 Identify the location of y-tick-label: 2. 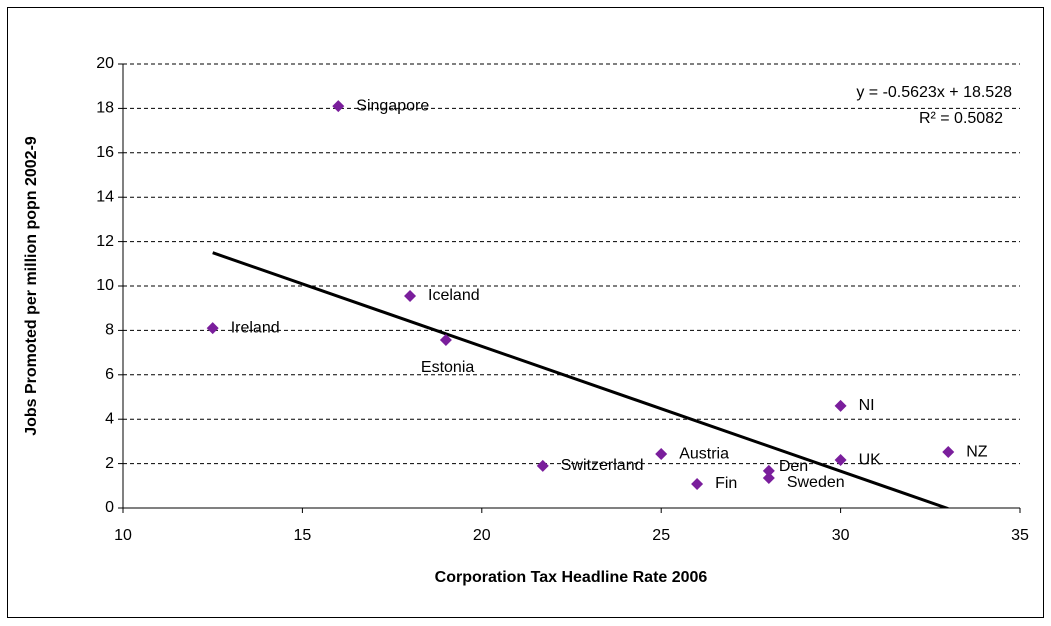
(109, 463).